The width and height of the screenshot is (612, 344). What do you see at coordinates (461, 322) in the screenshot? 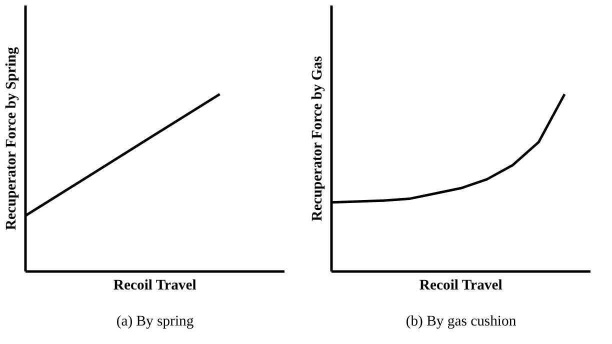
I see `text: (b) By gas cushion` at bounding box center [461, 322].